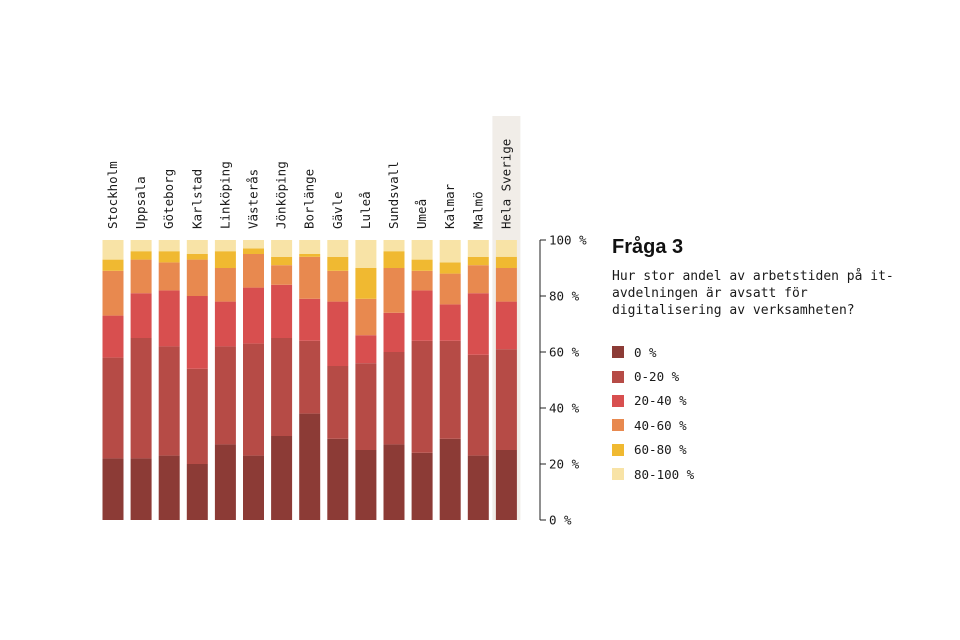  I want to click on legend-label: 20-40 %, so click(660, 401).